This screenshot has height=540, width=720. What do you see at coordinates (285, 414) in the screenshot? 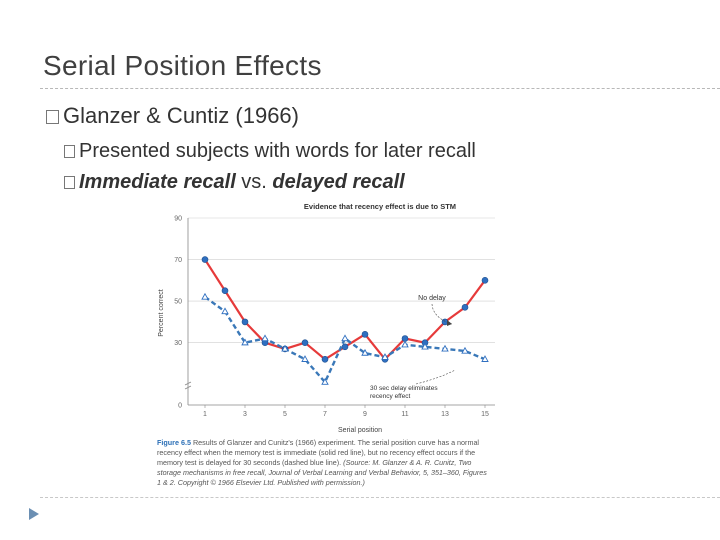
I see `x-tick-label: 5` at bounding box center [285, 414].